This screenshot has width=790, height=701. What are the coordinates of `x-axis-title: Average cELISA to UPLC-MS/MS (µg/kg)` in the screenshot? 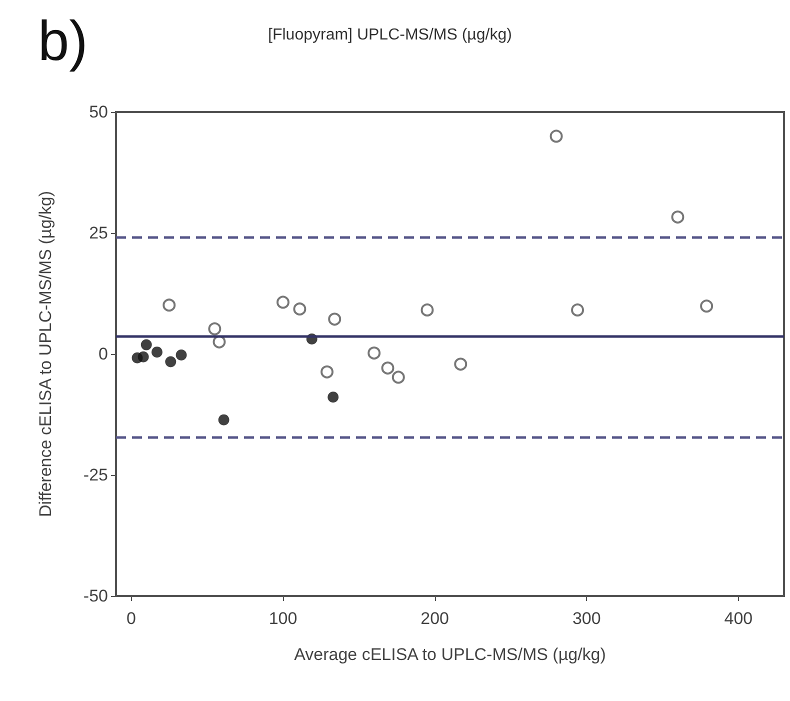 It's located at (450, 654).